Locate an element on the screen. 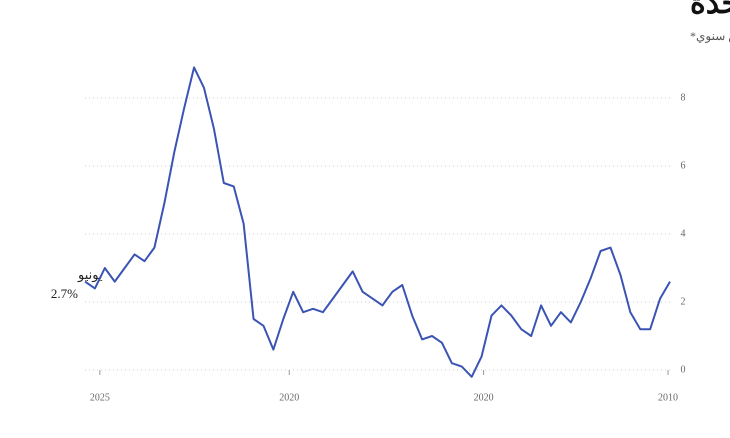 The image size is (730, 438). annotation-value: 2.7% is located at coordinates (64, 293).